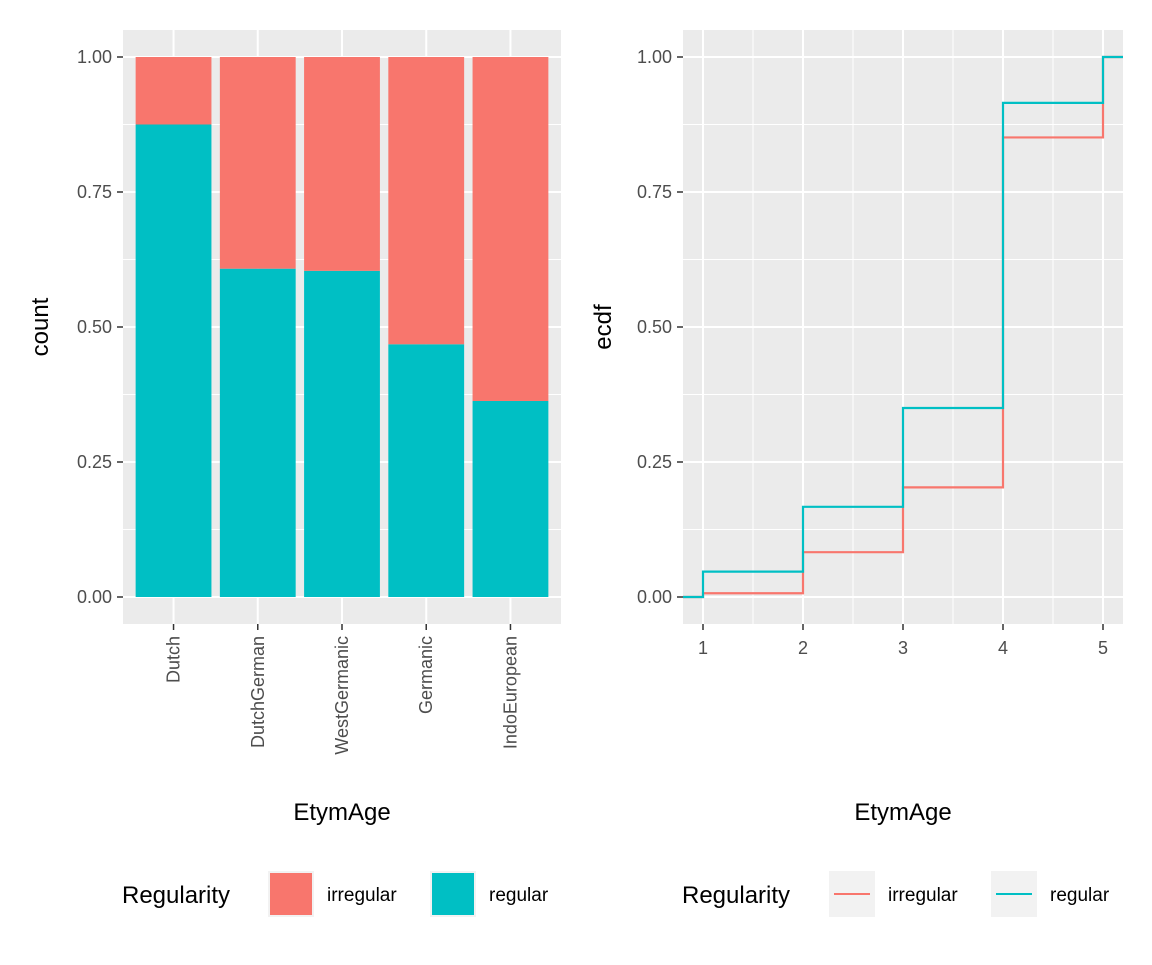  What do you see at coordinates (603, 327) in the screenshot?
I see `y-axis-title: ecdf` at bounding box center [603, 327].